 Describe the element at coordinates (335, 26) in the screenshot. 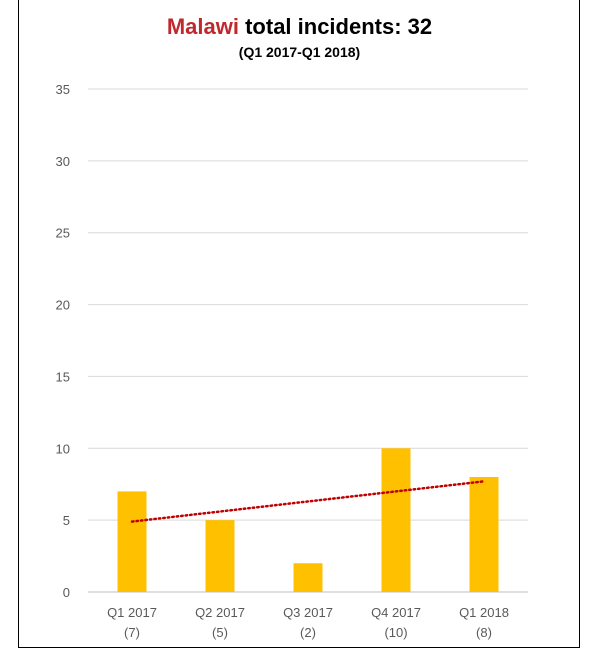

I see `title-text: total incidents: 32` at that location.